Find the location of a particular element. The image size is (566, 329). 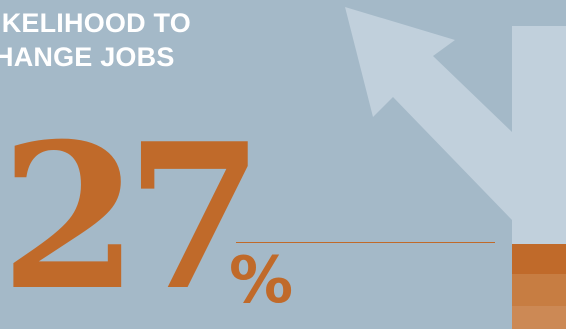

headline: IKELIHOOD TO HANGE JOBS is located at coordinates (95, 40).